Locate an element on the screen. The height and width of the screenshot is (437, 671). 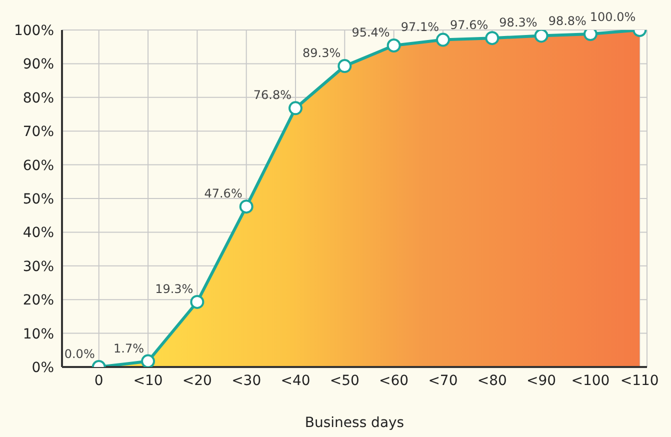
y-tick-label: 50% is located at coordinates (38, 199).